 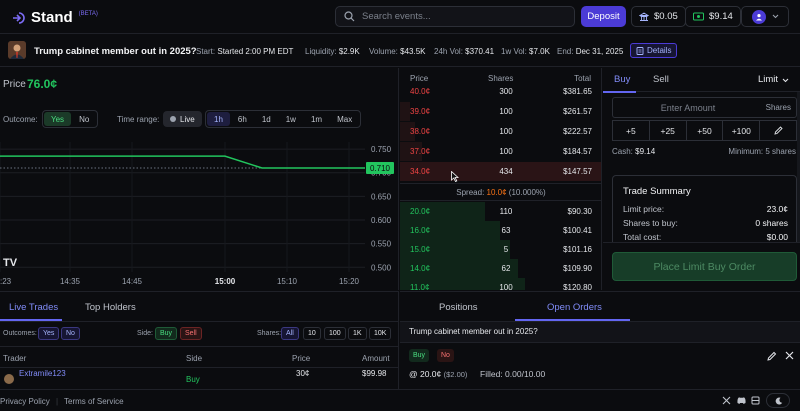 I want to click on increment-buttons: +5 +25 +50 +100, so click(x=704, y=130).